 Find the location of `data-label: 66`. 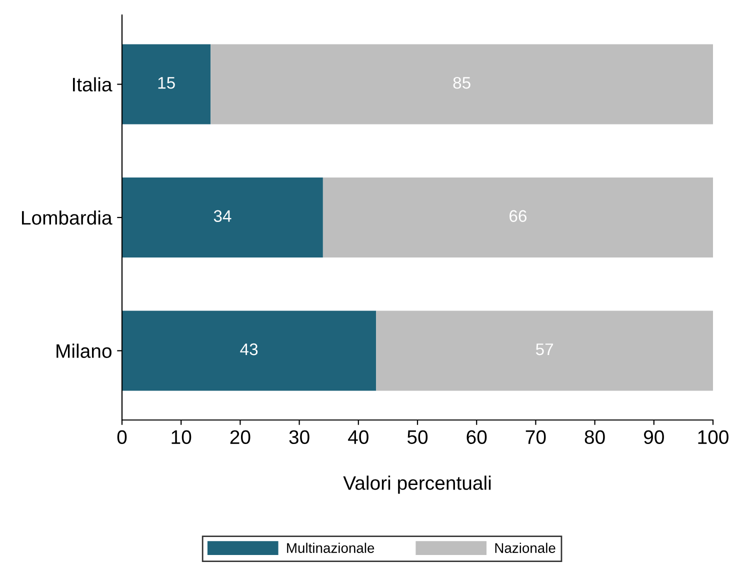

data-label: 66 is located at coordinates (518, 216).